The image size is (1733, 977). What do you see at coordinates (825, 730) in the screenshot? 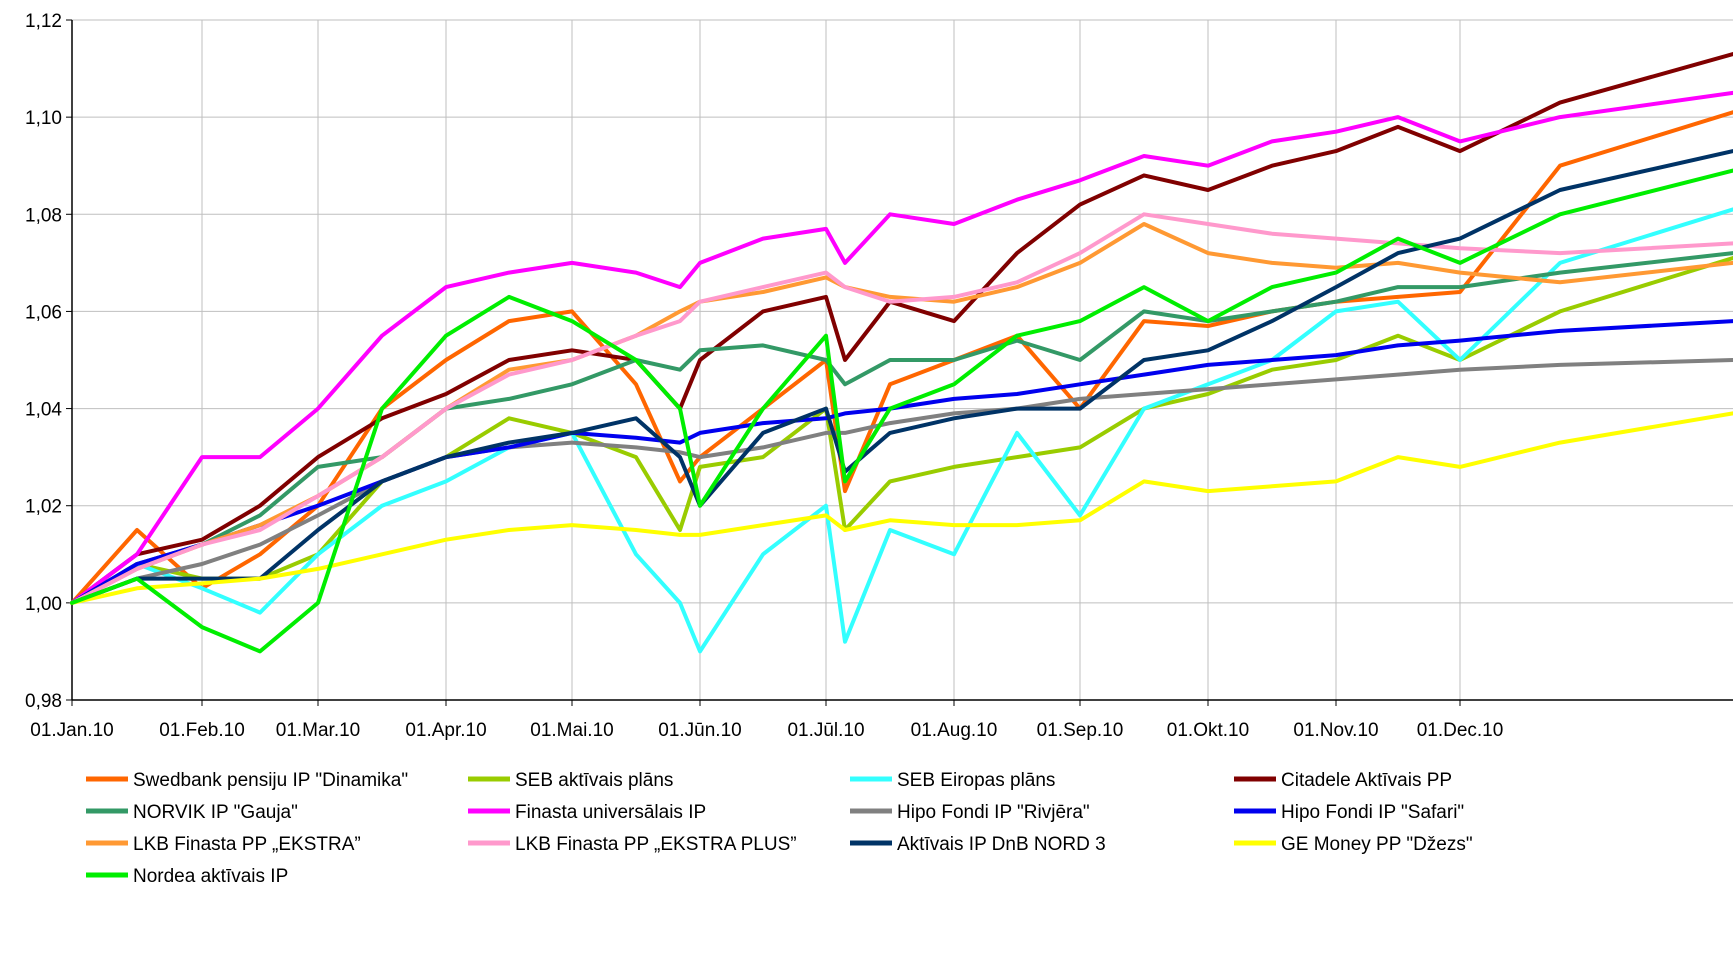
I see `x-tick-label: 01.Jūl.10` at bounding box center [825, 730].